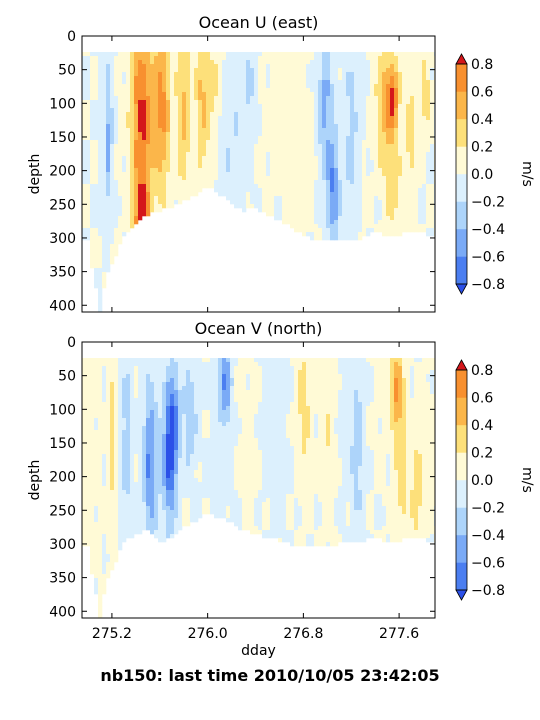 The width and height of the screenshot is (540, 720). What do you see at coordinates (488, 203) in the screenshot?
I see `colorbar-tick-label: −0.2` at bounding box center [488, 203].